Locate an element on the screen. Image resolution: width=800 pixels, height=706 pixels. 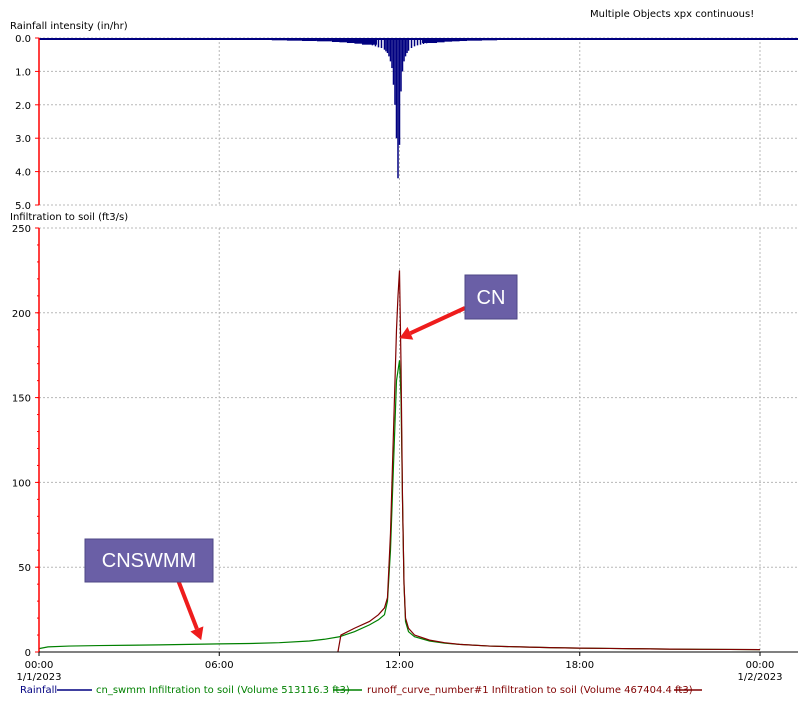
callout-cn: CN is located at coordinates (458, 307).